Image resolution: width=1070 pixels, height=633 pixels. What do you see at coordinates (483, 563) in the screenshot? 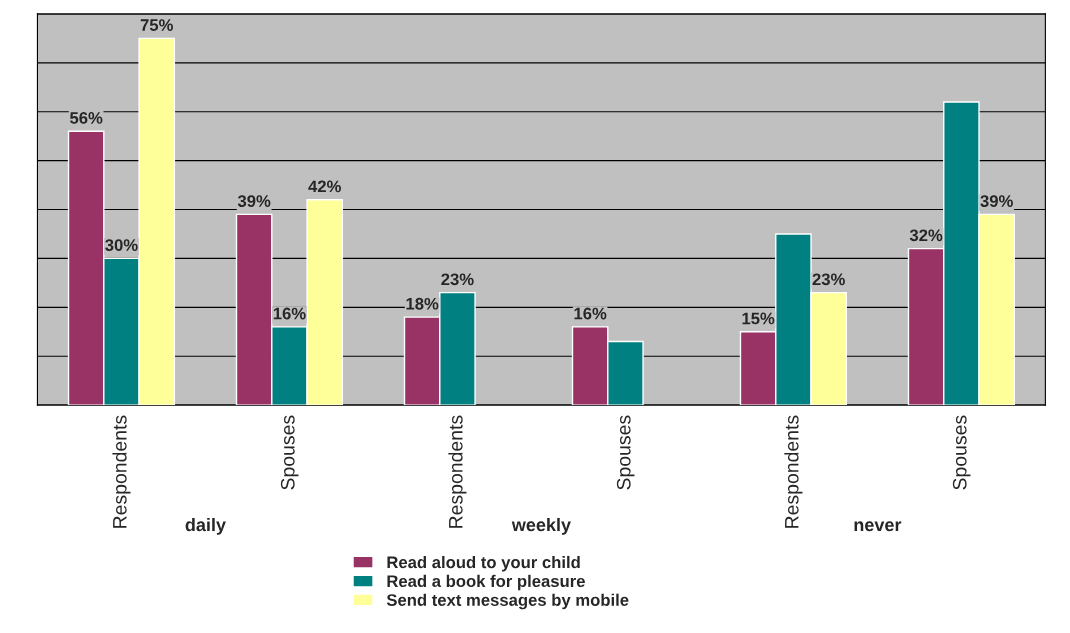
I see `legend-label: Read aloud to your child` at bounding box center [483, 563].